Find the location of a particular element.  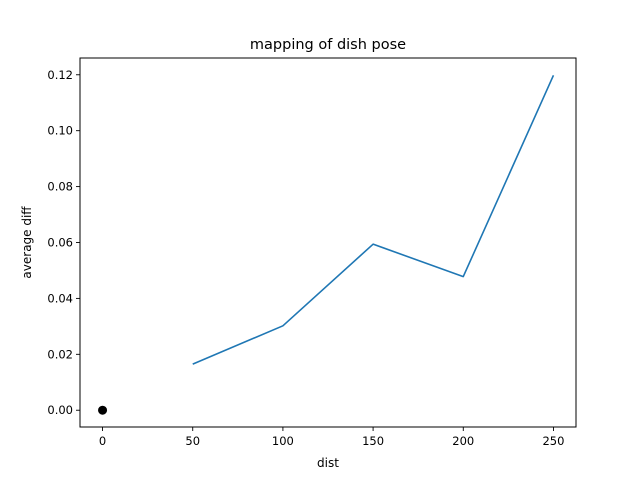

chart-title: mapping of dish pose is located at coordinates (328, 45).